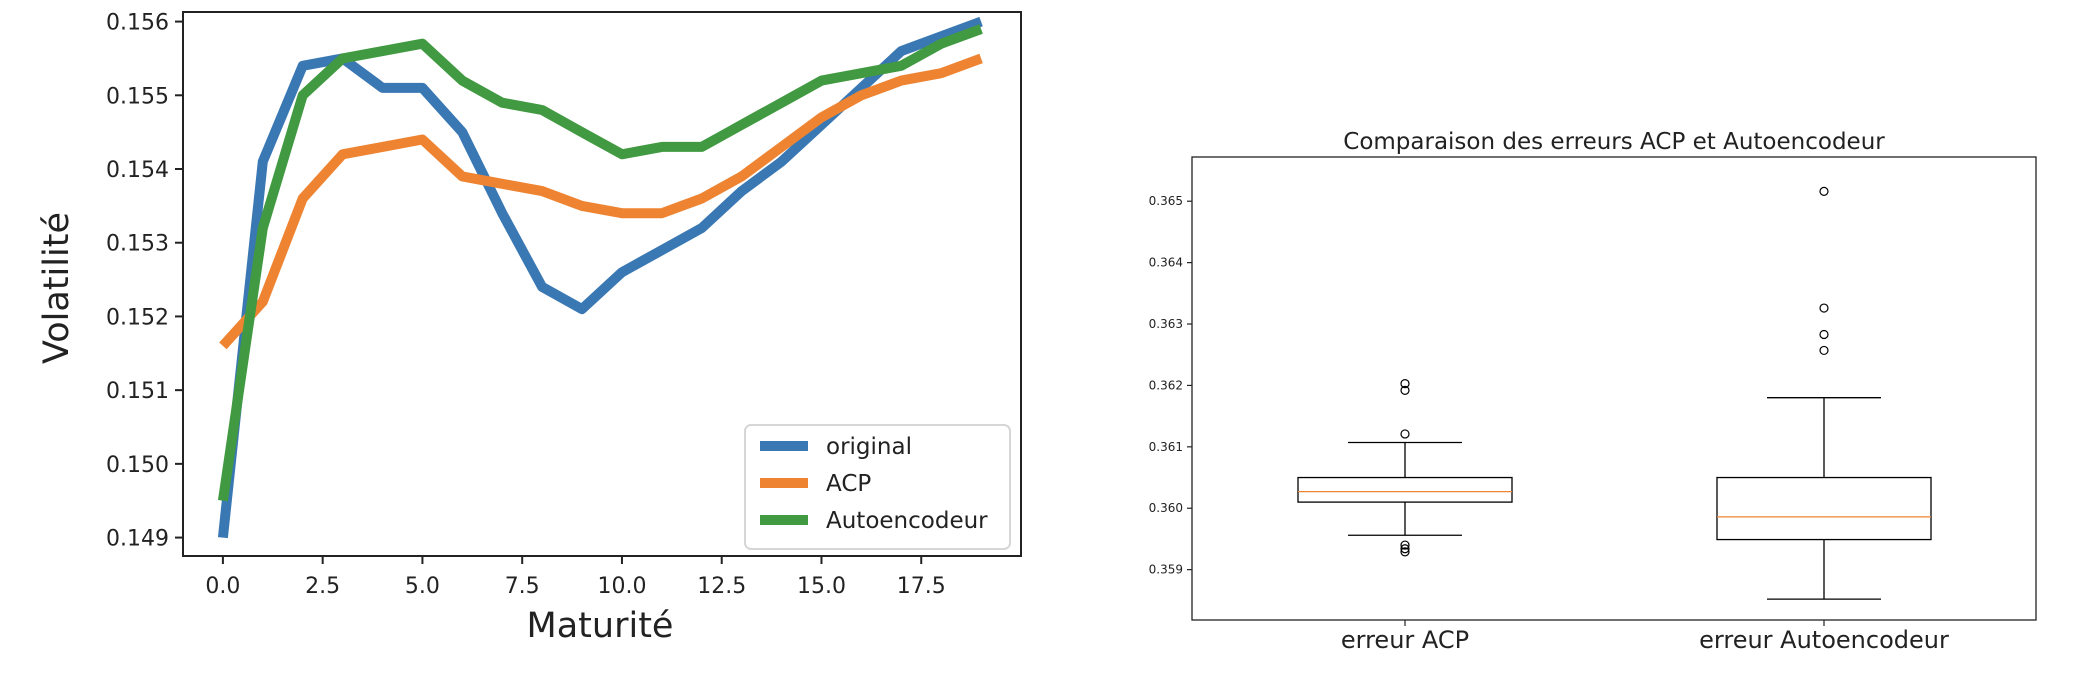 The width and height of the screenshot is (2088, 686). Describe the element at coordinates (1824, 640) in the screenshot. I see `x-category-label: erreur Autoencodeur` at that location.